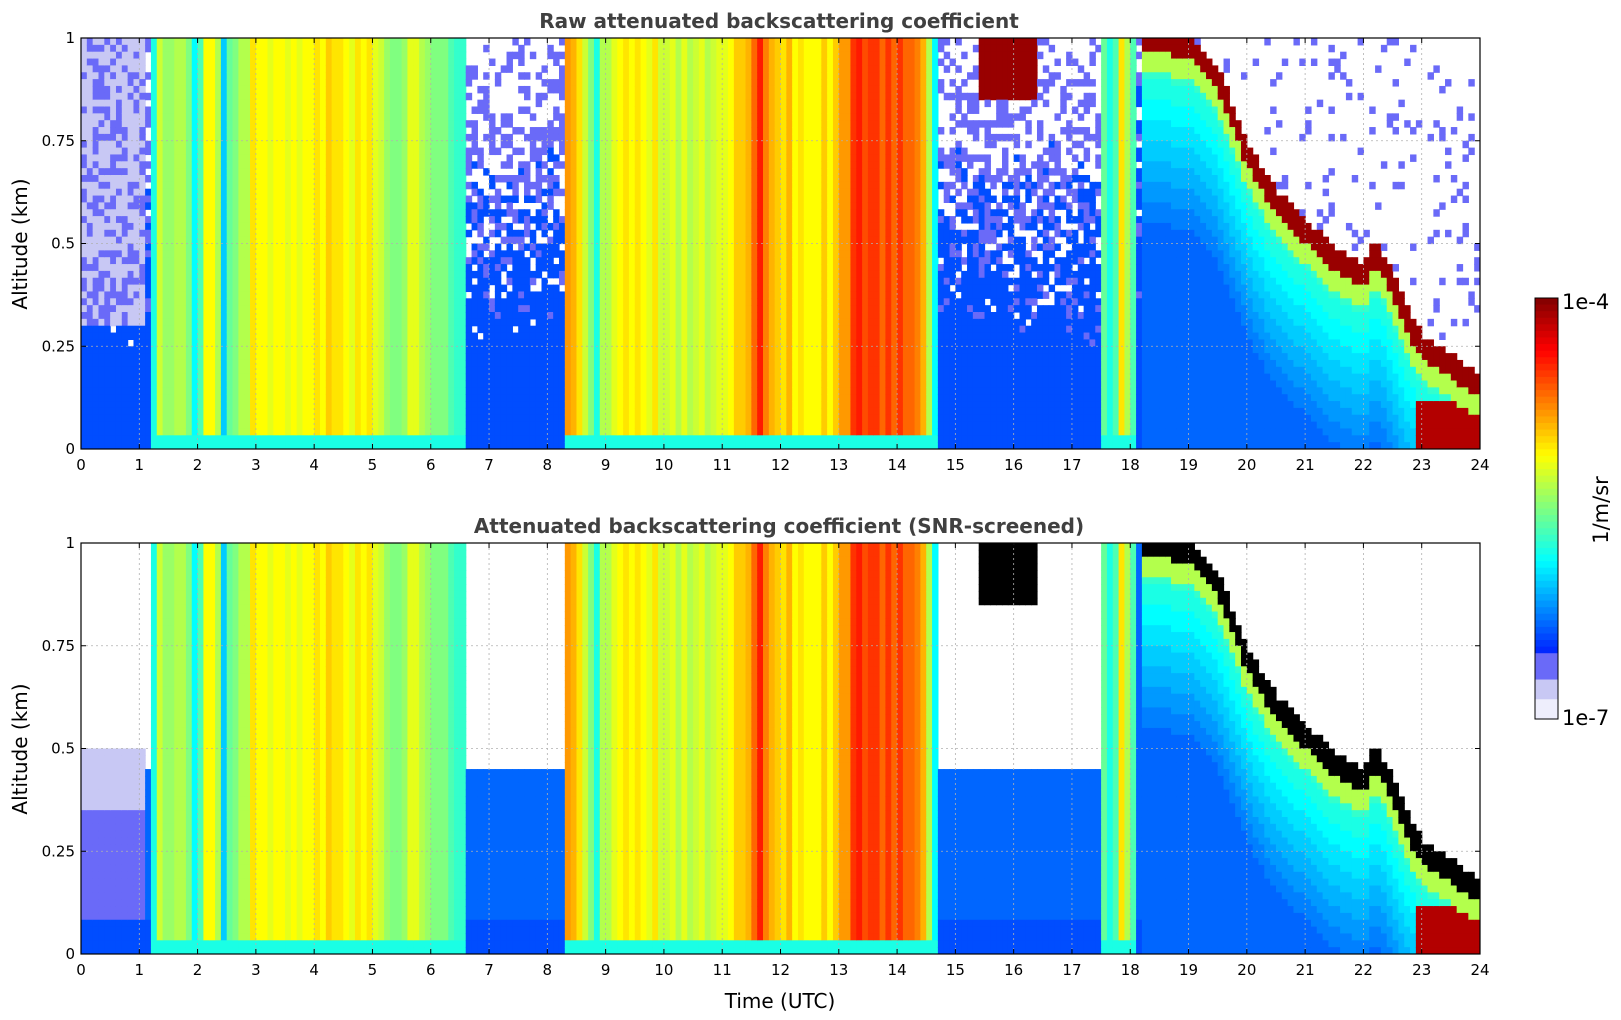 This screenshot has height=1020, width=1621. Describe the element at coordinates (1585, 718) in the screenshot. I see `colorbar-min-label: 1e-7` at that location.